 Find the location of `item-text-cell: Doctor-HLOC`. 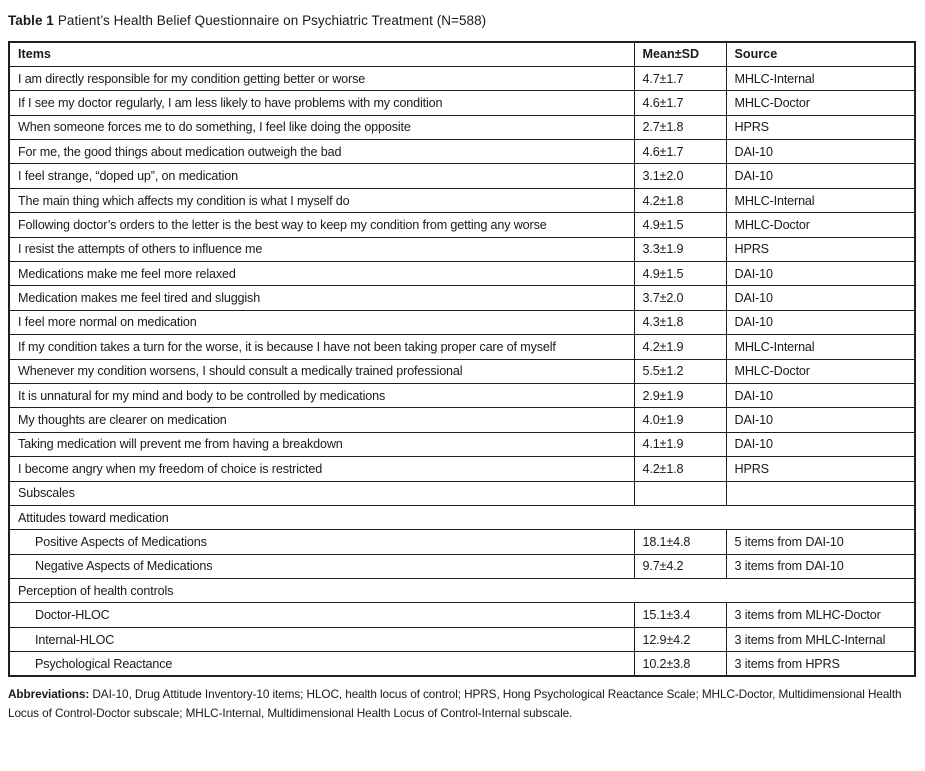

item-text-cell: Doctor-HLOC is located at coordinates (321, 615).